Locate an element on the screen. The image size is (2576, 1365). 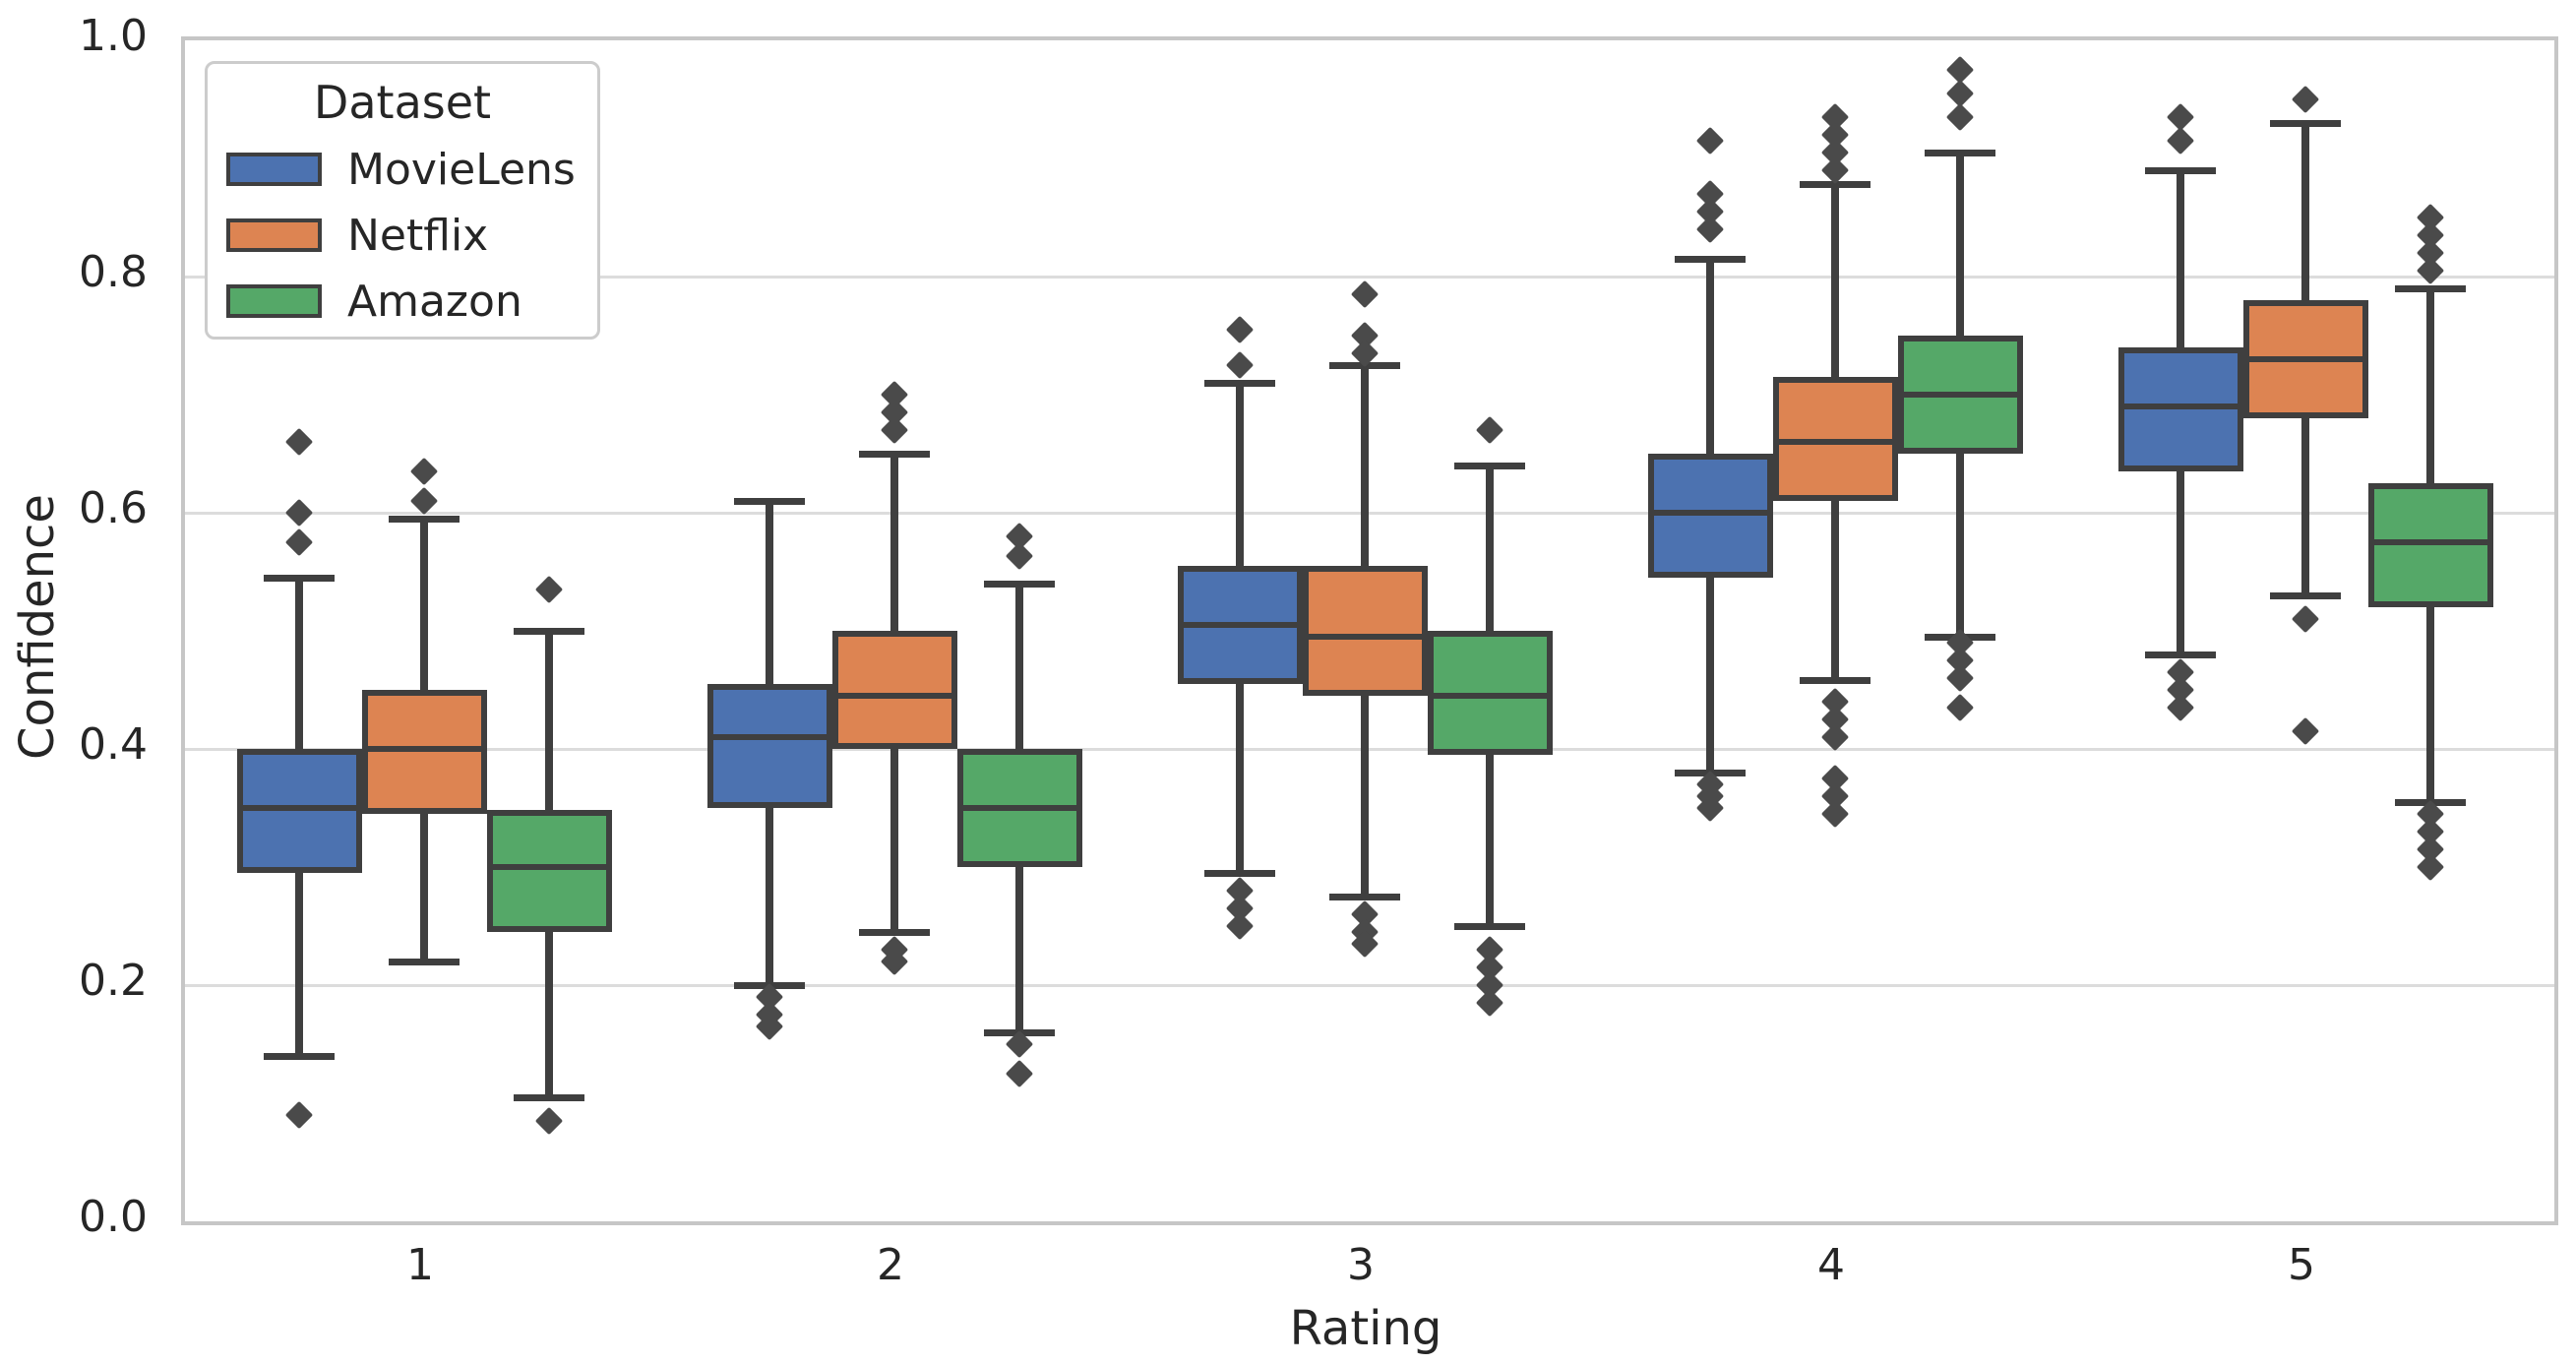
legend-swatch-netflix is located at coordinates (274, 235).